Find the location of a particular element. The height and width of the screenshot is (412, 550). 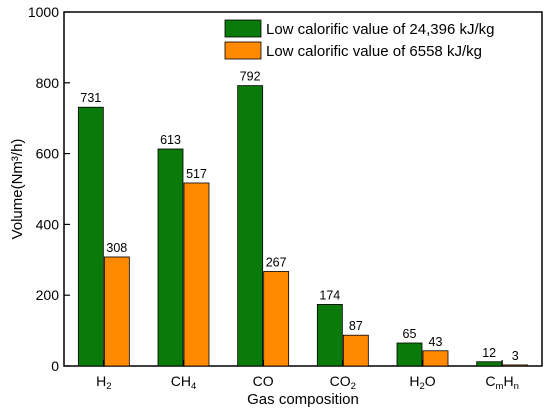

data-label-series-2-0: 308 is located at coordinates (116, 248).